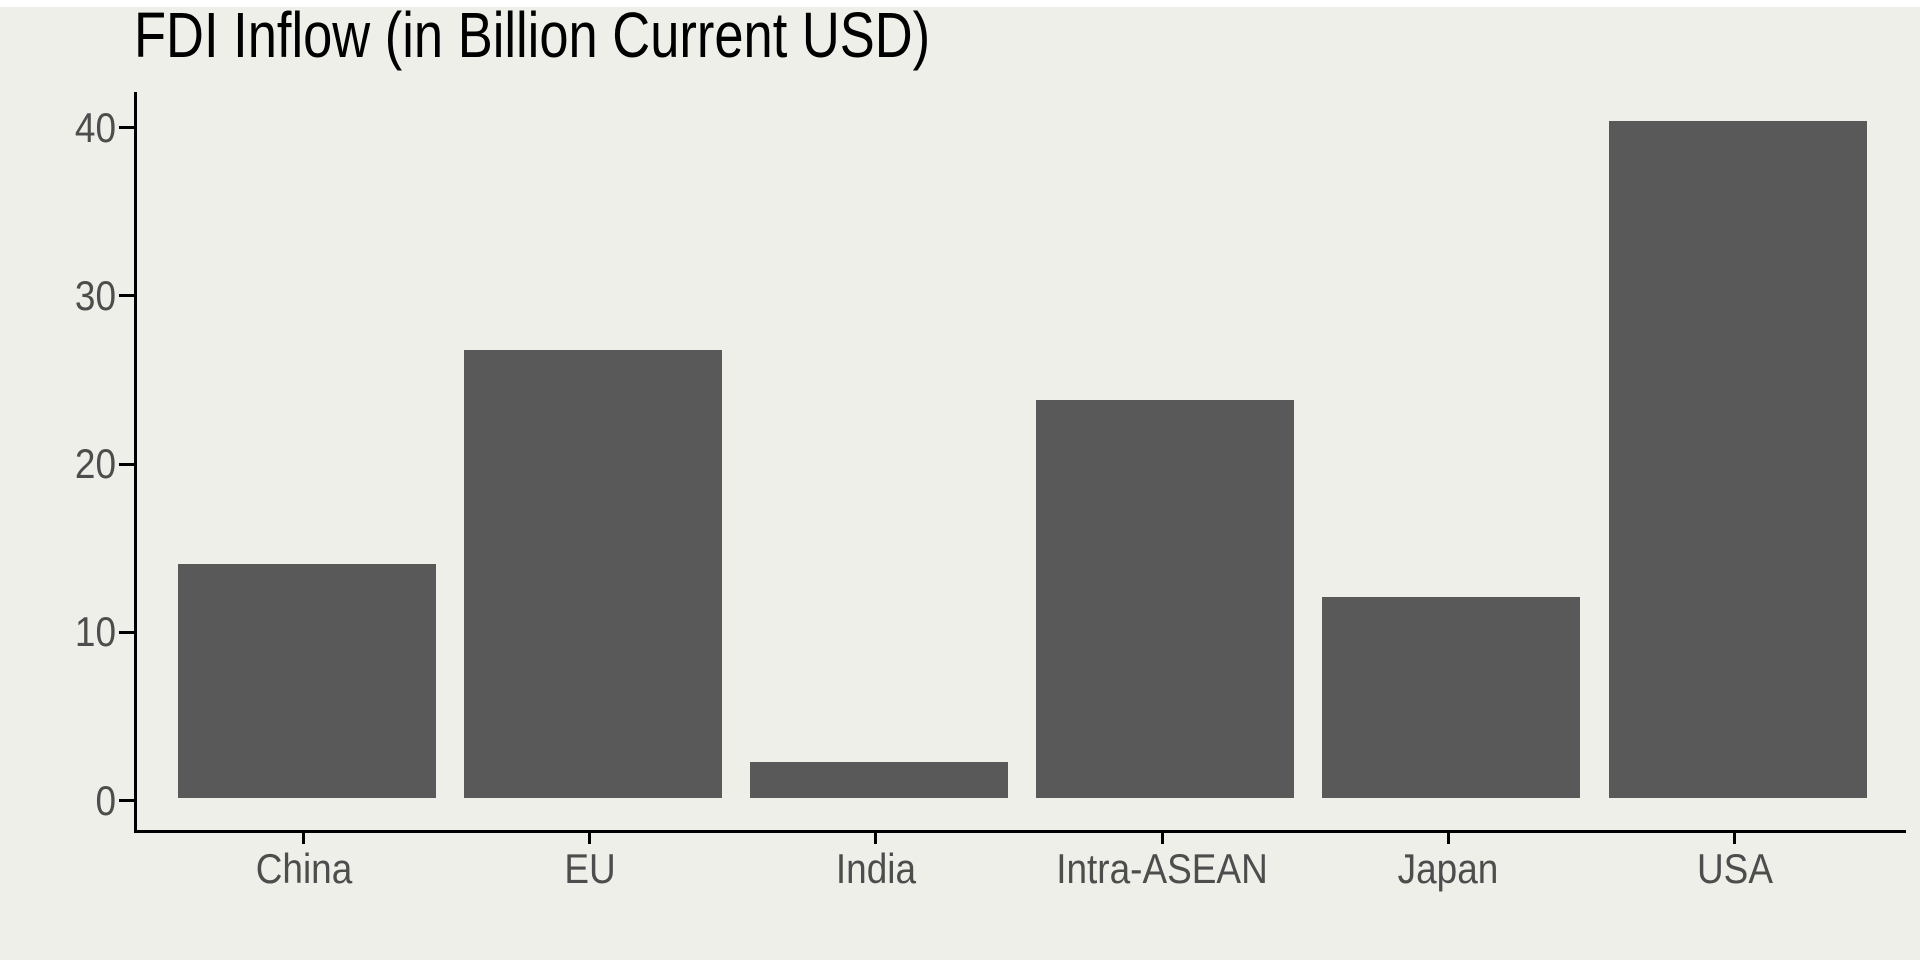 This screenshot has height=960, width=1920. I want to click on x-tick-label-usa: USA, so click(1734, 868).